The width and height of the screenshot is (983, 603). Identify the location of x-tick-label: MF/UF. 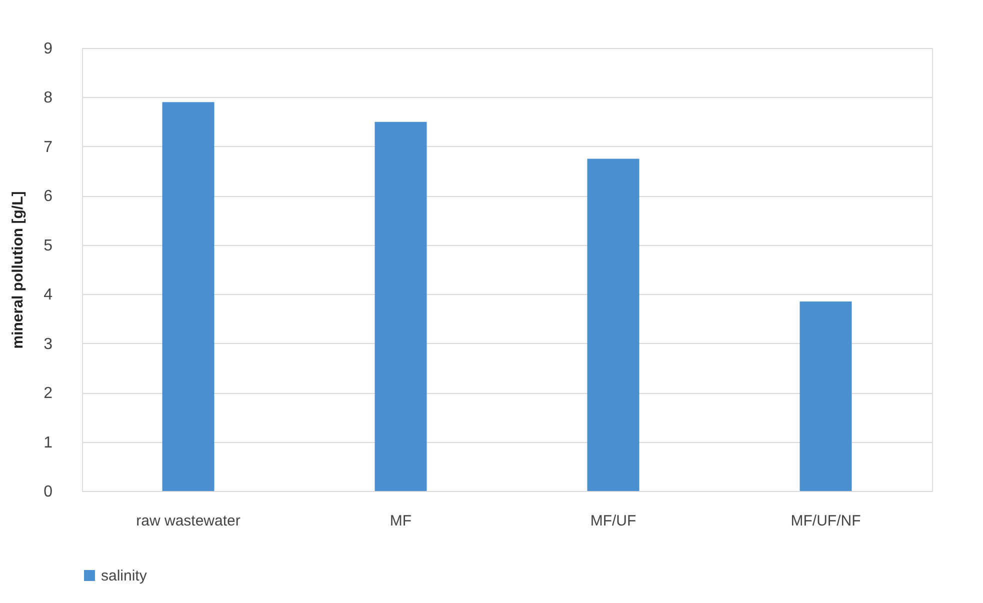
(613, 521).